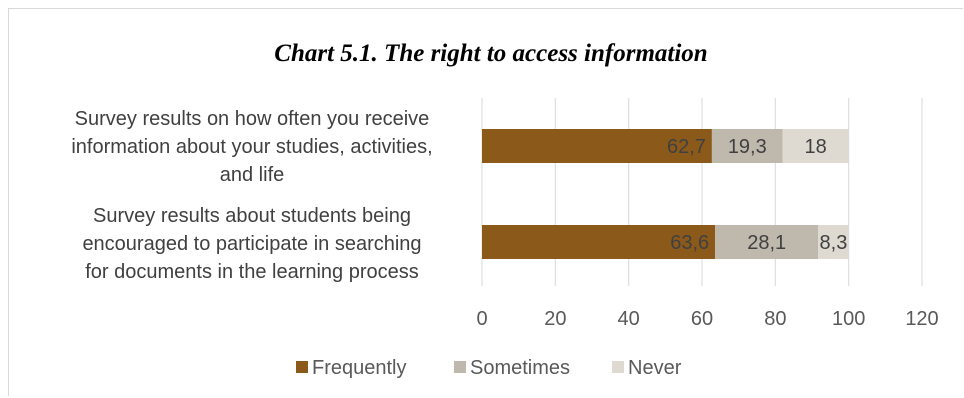  I want to click on data-label: 19,3, so click(747, 147).